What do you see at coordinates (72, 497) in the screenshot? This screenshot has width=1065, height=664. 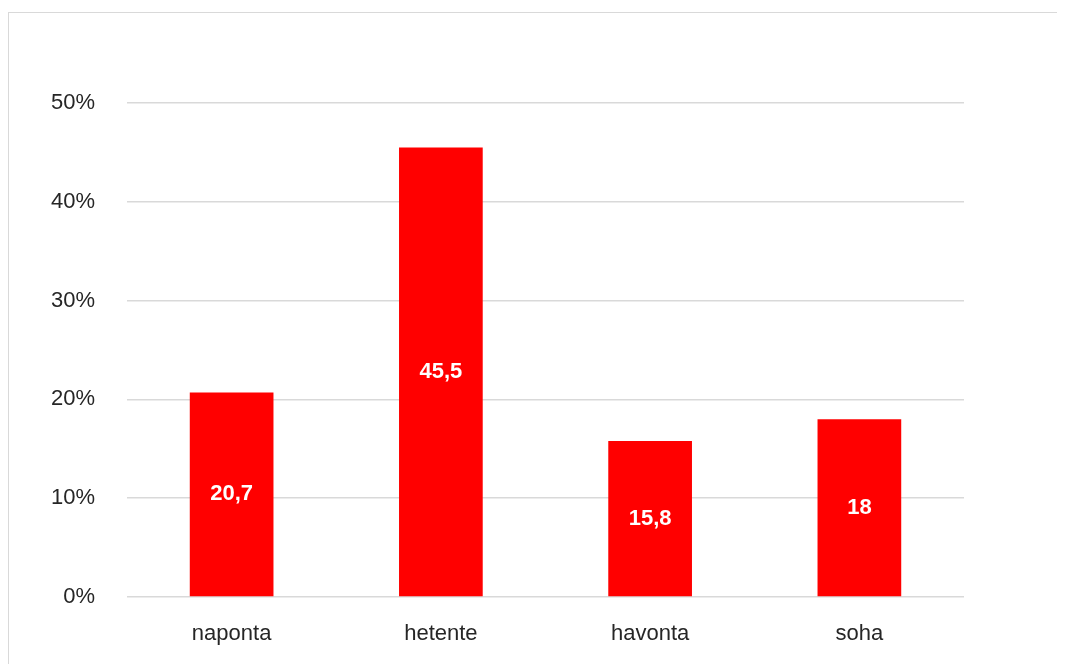 I see `y-tick-label: 10%` at bounding box center [72, 497].